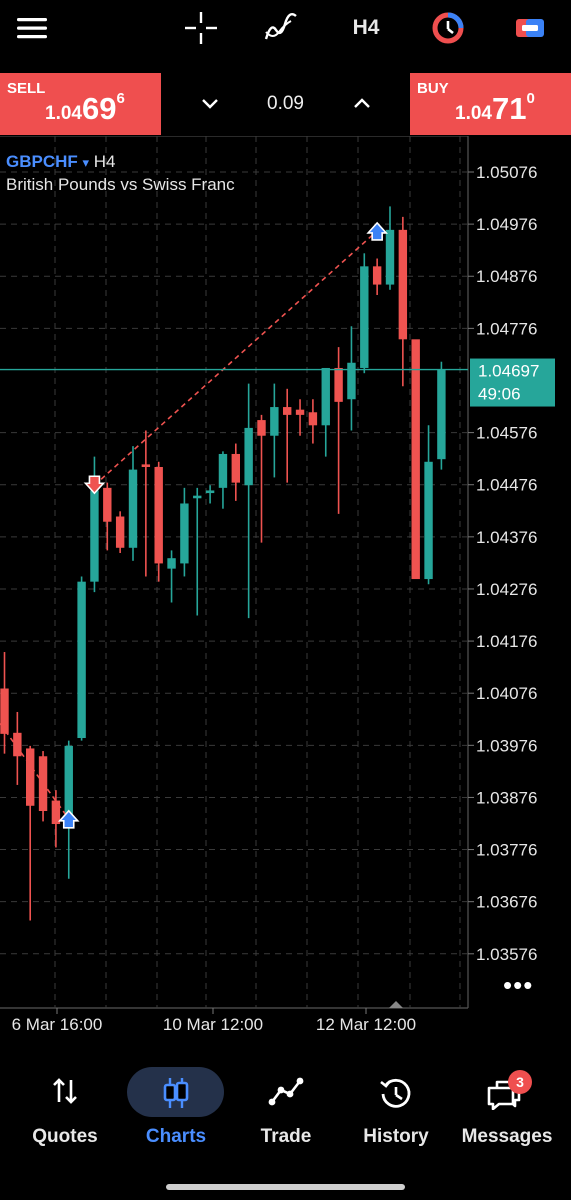  Describe the element at coordinates (26, 88) in the screenshot. I see `sell-label: SELL` at that location.